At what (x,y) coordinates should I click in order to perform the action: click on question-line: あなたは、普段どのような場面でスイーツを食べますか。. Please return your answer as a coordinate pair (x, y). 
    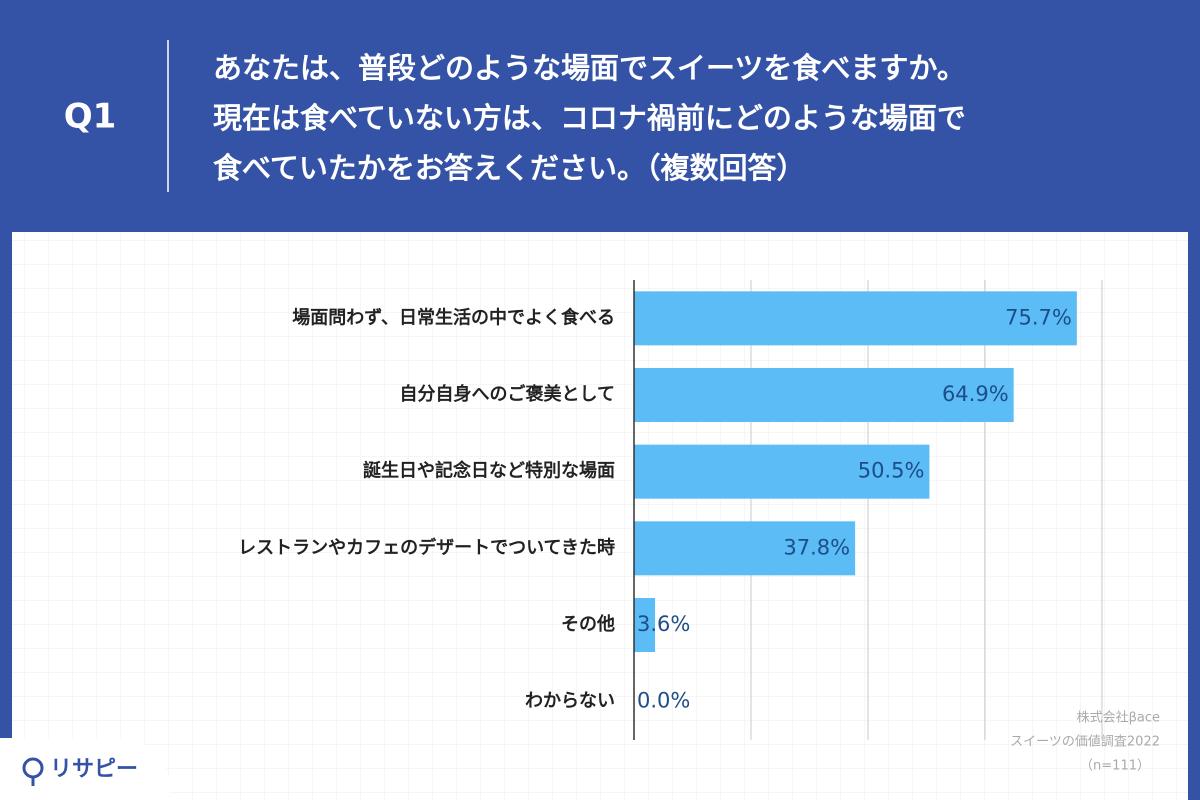
    Looking at the image, I should click on (589, 68).